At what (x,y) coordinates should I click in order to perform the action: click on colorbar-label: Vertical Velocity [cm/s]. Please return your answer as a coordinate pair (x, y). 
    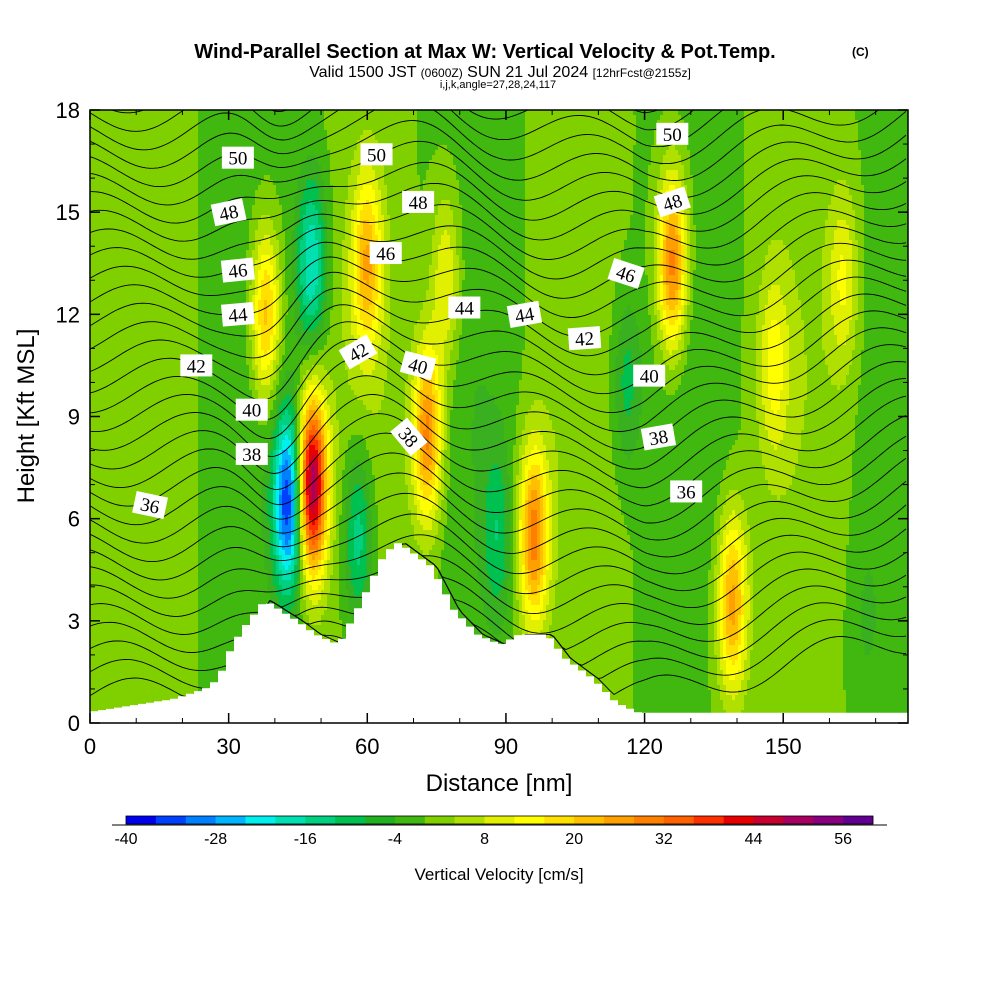
    Looking at the image, I should click on (498, 874).